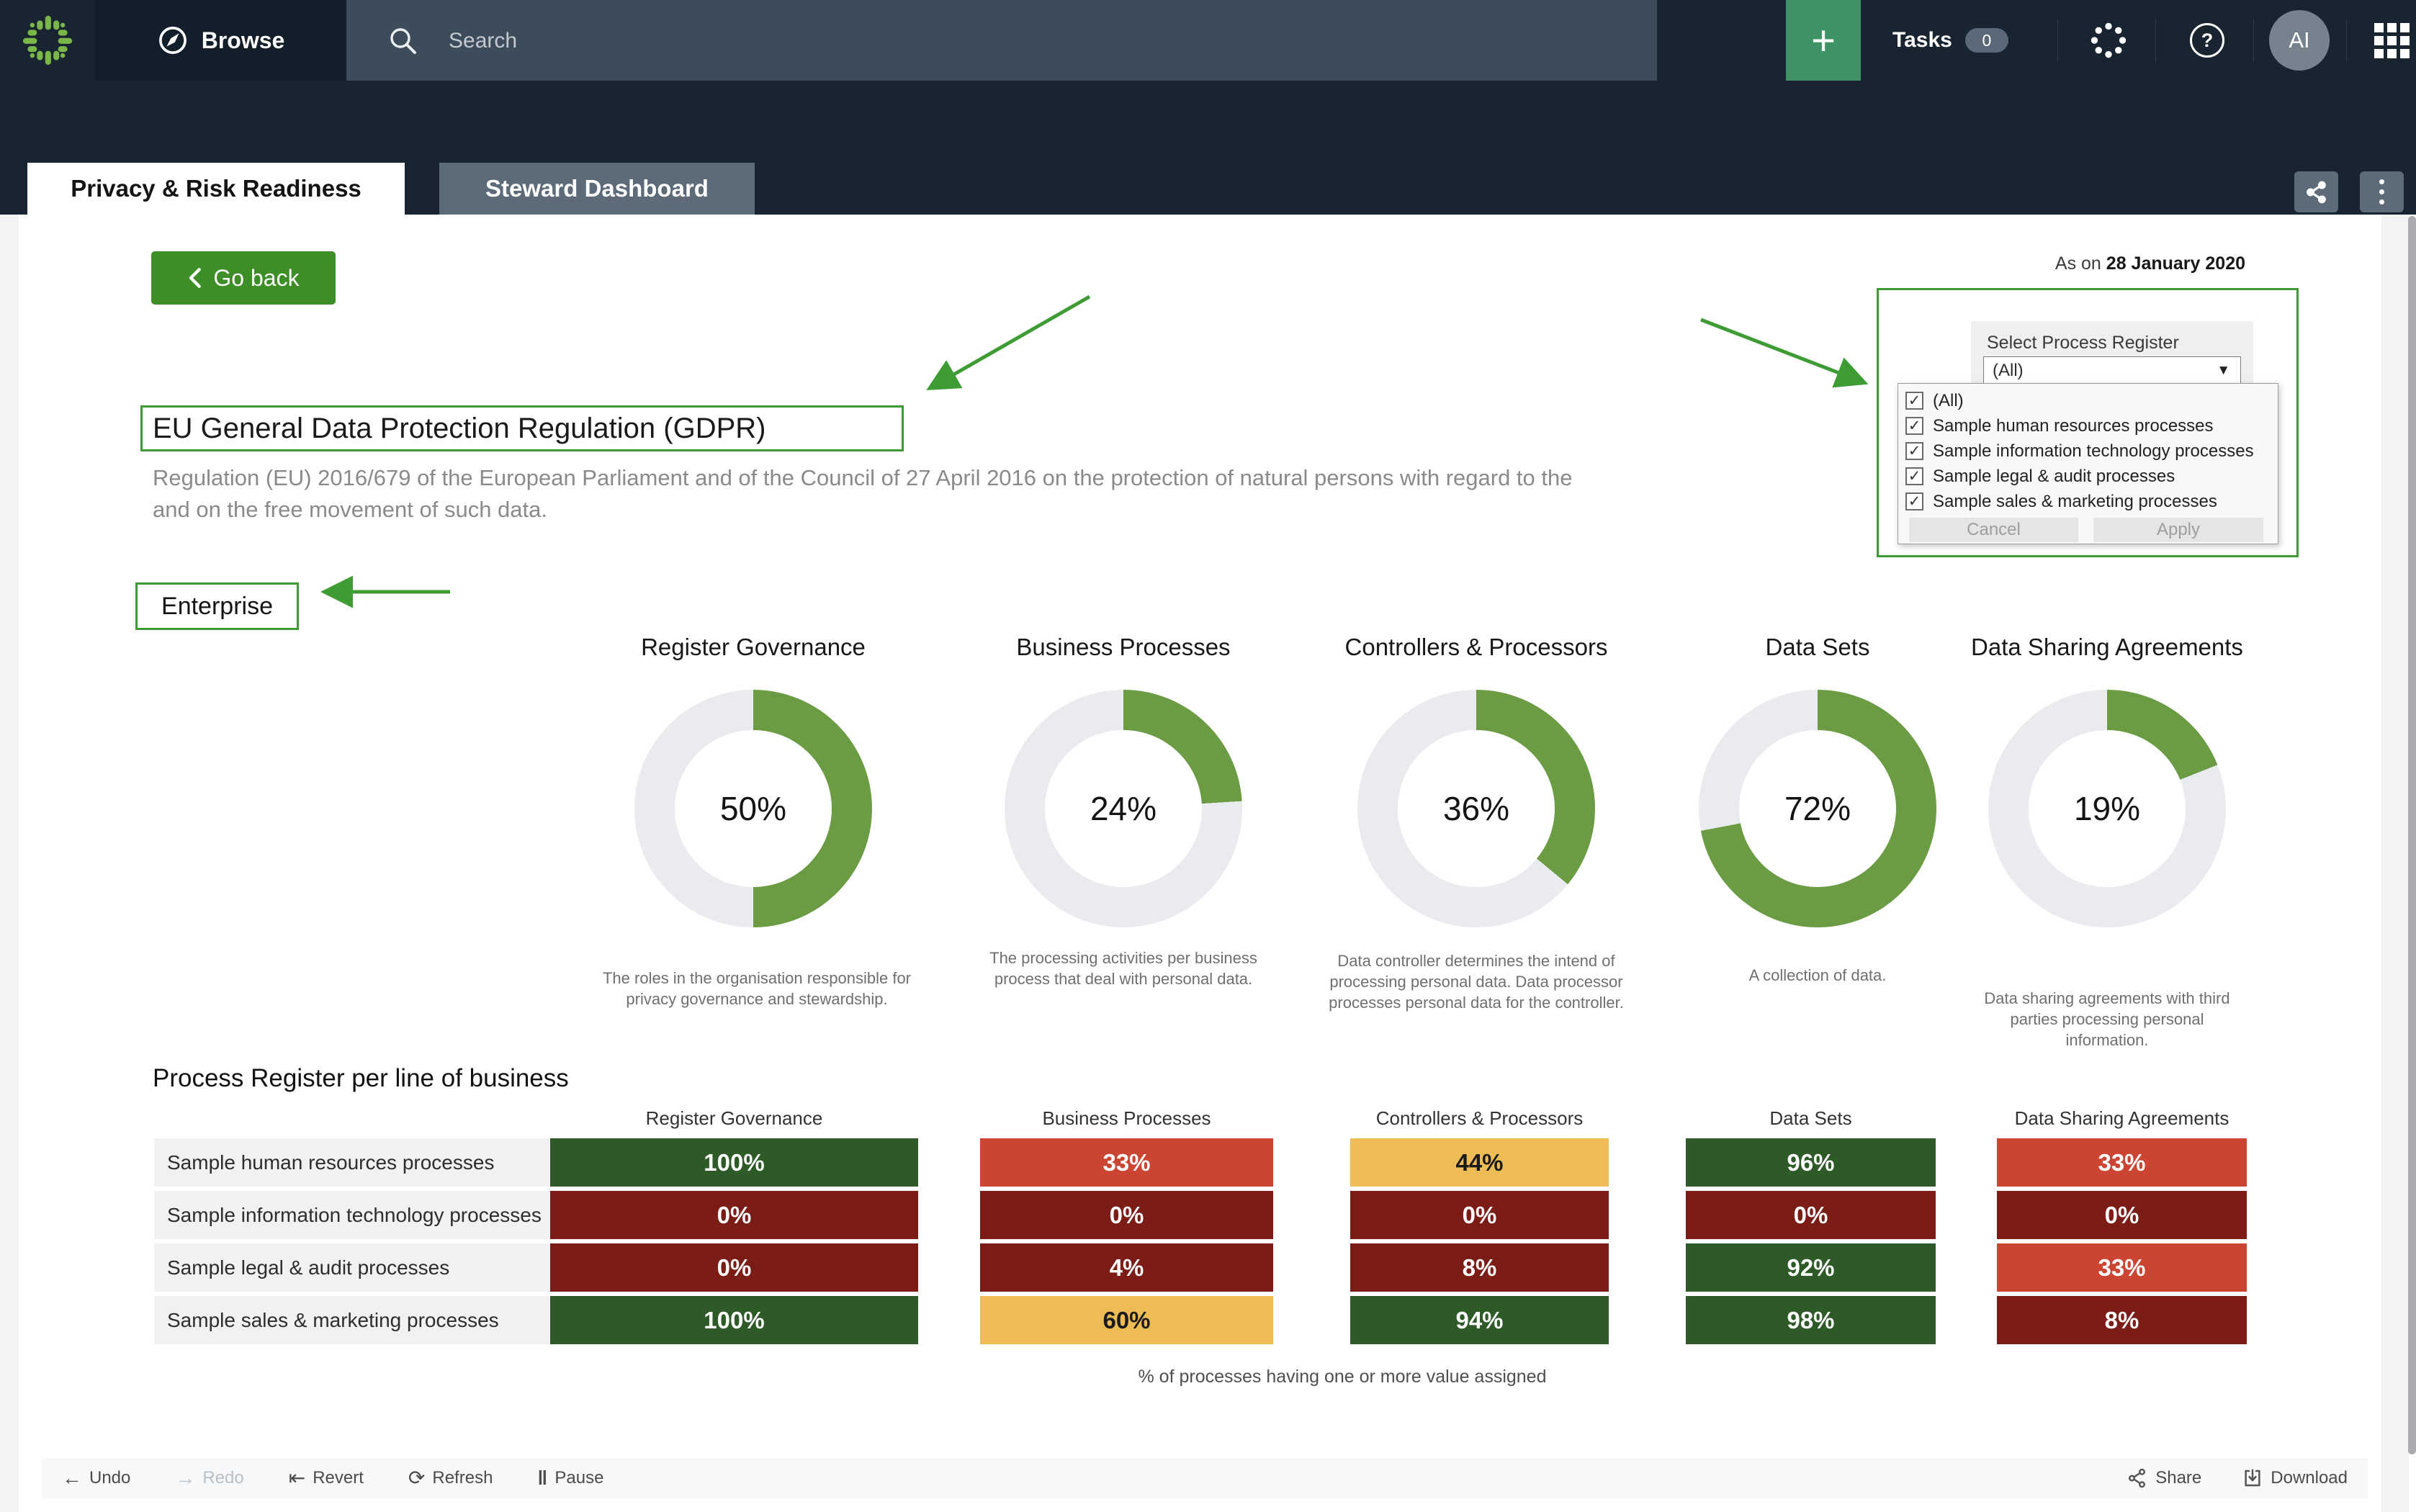 Image resolution: width=2416 pixels, height=1512 pixels. I want to click on process-register-select: (All) ▼, so click(2112, 370).